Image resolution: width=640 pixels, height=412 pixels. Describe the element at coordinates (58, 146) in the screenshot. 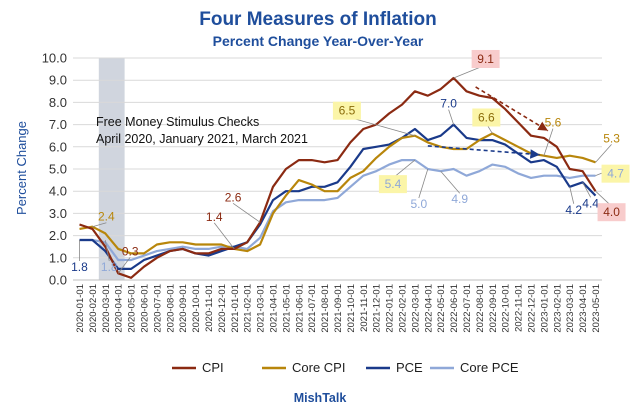

I see `y-tick-label: 6.0` at that location.